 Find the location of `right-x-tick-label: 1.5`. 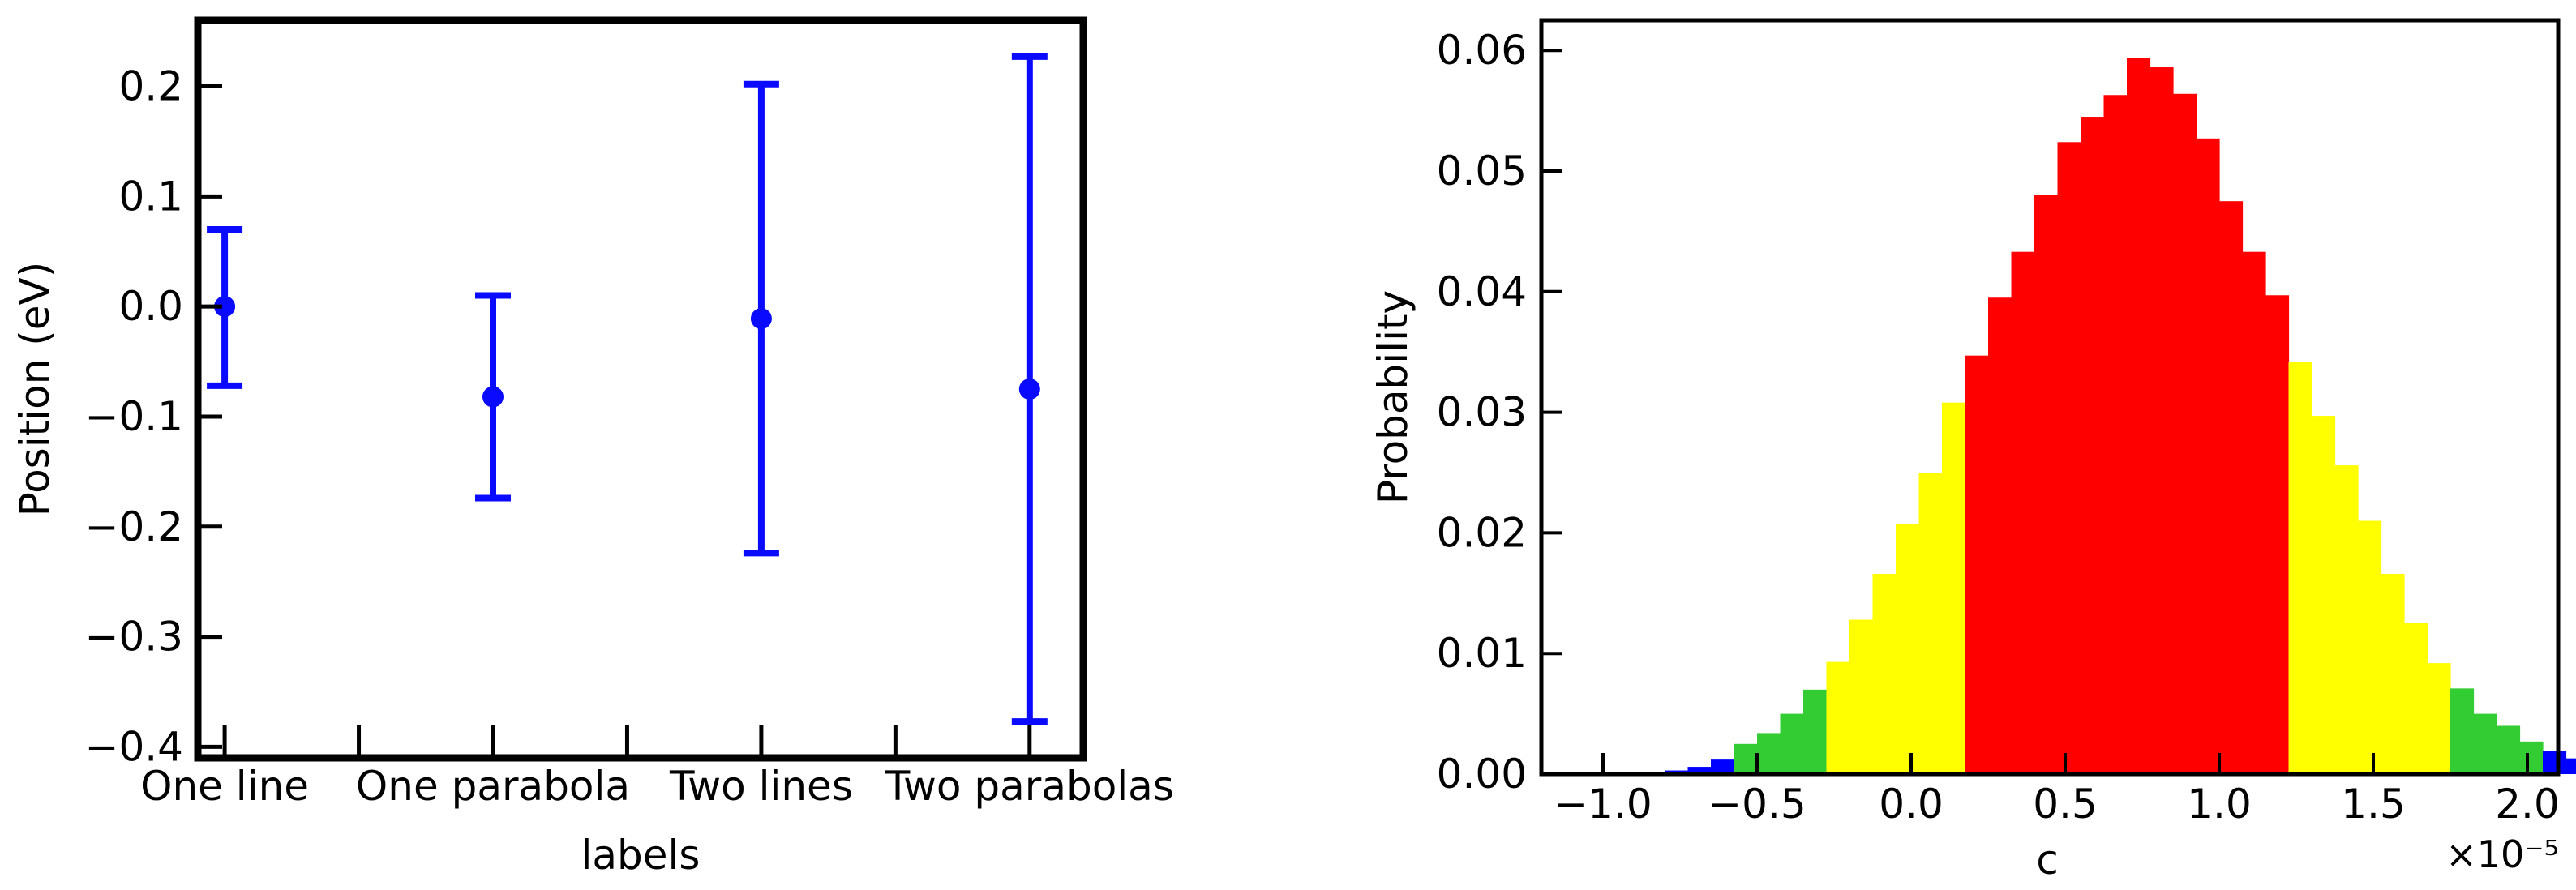

right-x-tick-label: 1.5 is located at coordinates (2373, 804).